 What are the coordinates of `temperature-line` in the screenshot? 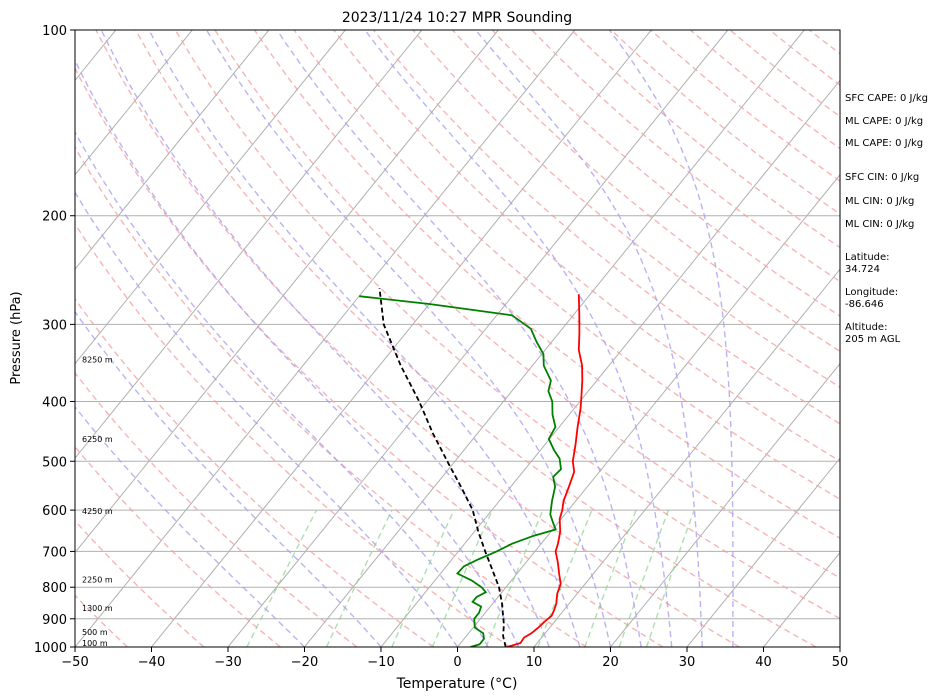 It's located at (545, 470).